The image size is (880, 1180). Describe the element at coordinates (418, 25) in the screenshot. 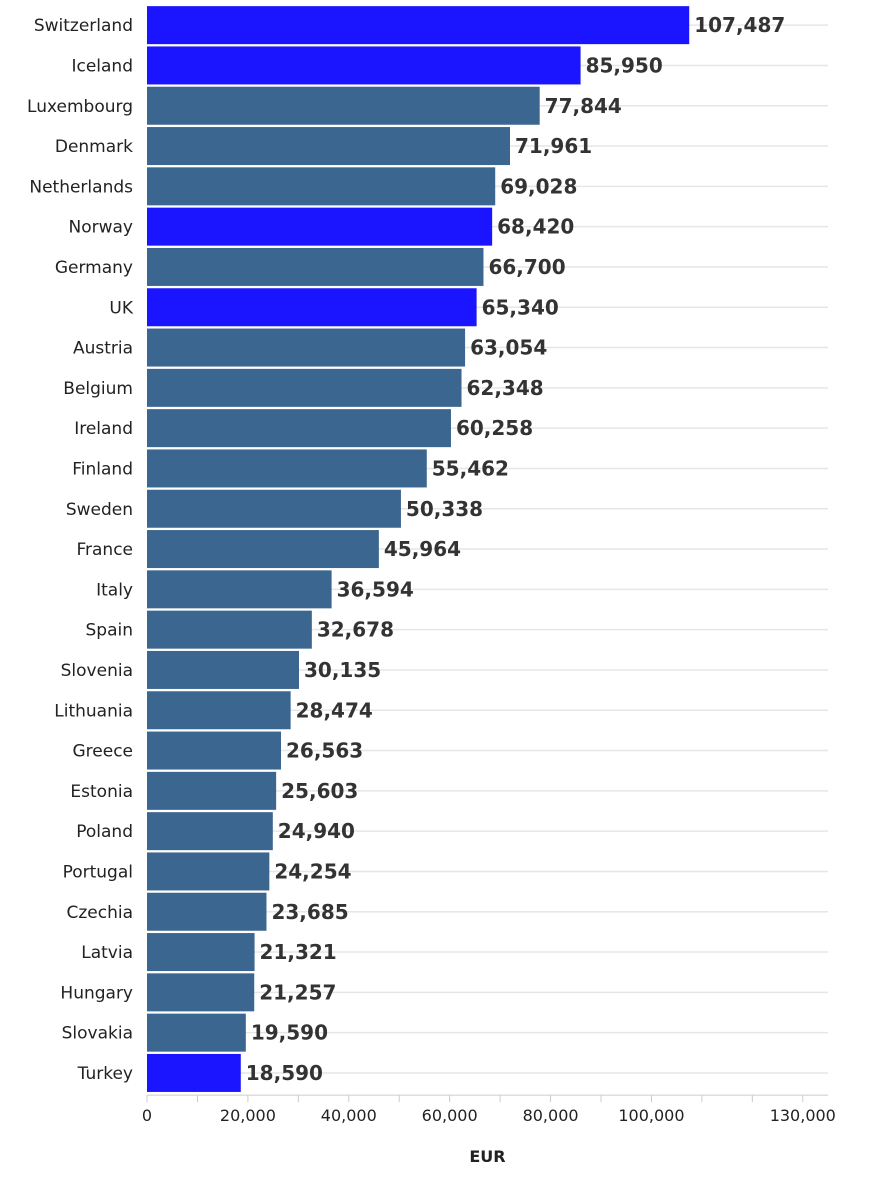

I see `bar-switzerland` at that location.